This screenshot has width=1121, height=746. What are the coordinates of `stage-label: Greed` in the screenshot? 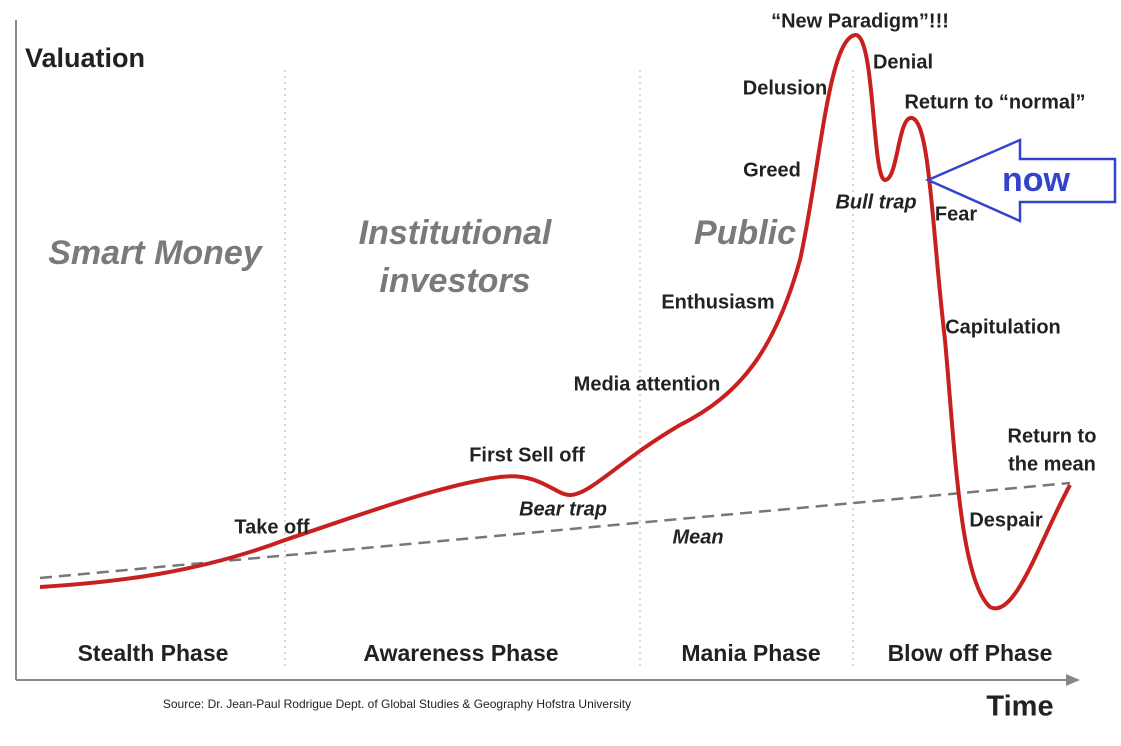 It's located at (772, 170).